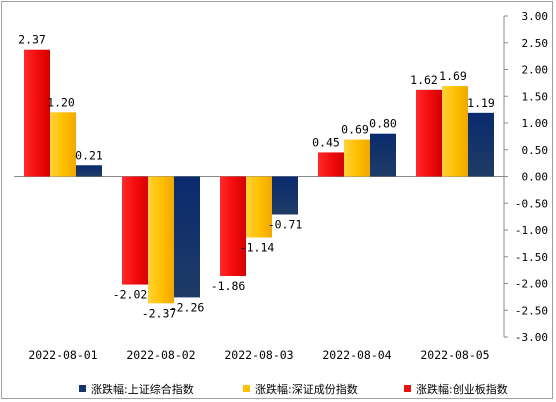 This screenshot has width=556, height=402. What do you see at coordinates (531, 337) in the screenshot?
I see `y-tick-label: -3.00` at bounding box center [531, 337].